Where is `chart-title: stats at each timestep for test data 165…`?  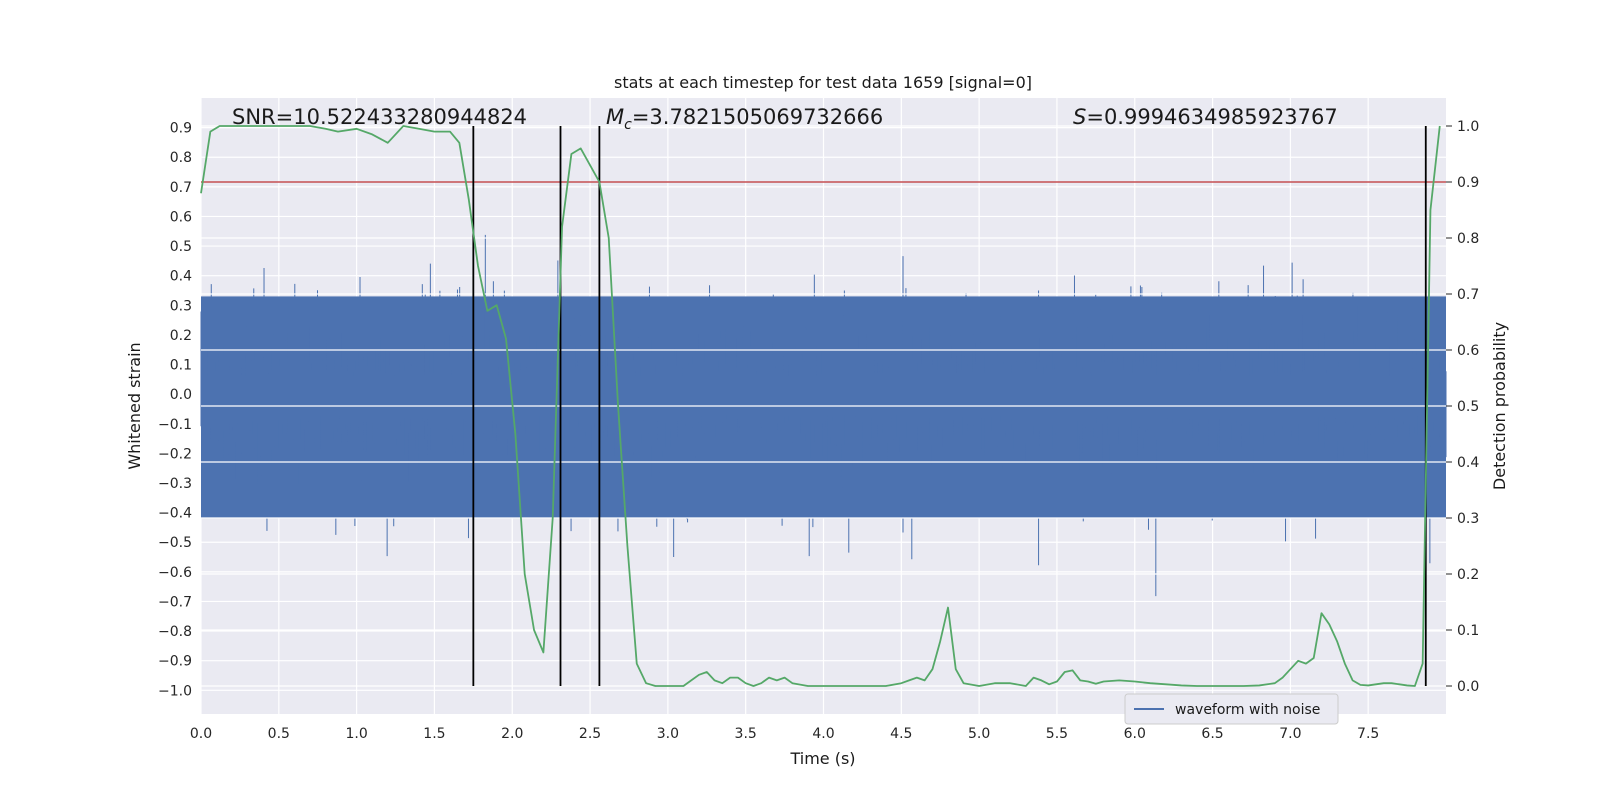 chart-title: stats at each timestep for test data 165… is located at coordinates (823, 82).